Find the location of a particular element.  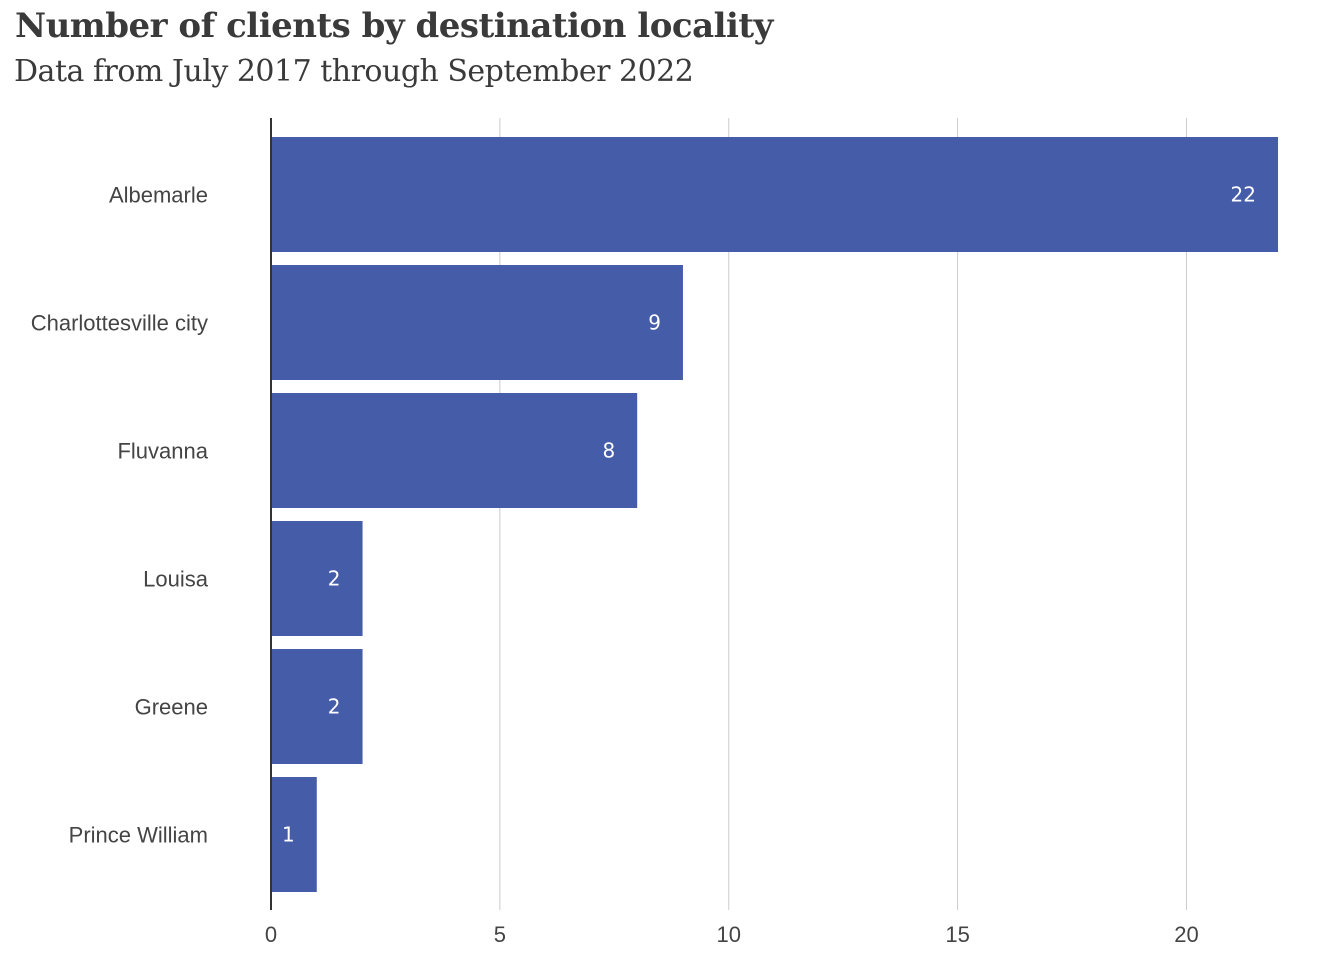

x-tick-label: 5 is located at coordinates (500, 934).